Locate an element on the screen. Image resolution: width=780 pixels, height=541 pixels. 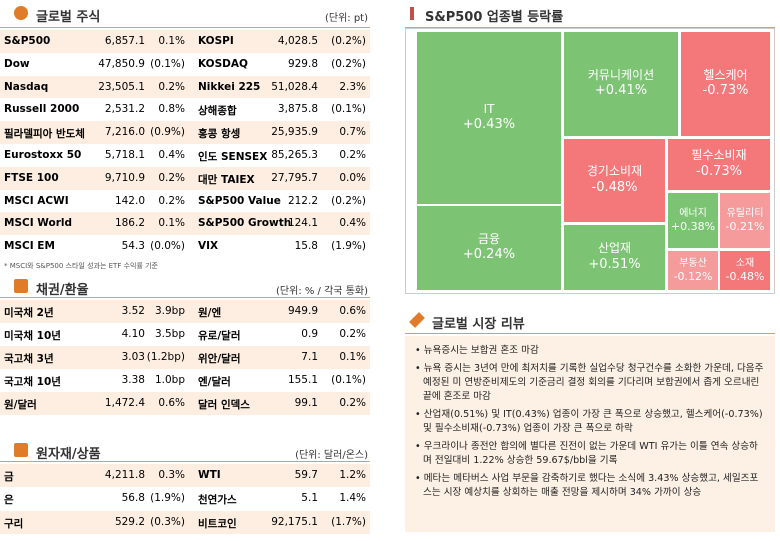
cell-text: MSCI EM is located at coordinates (29, 246).